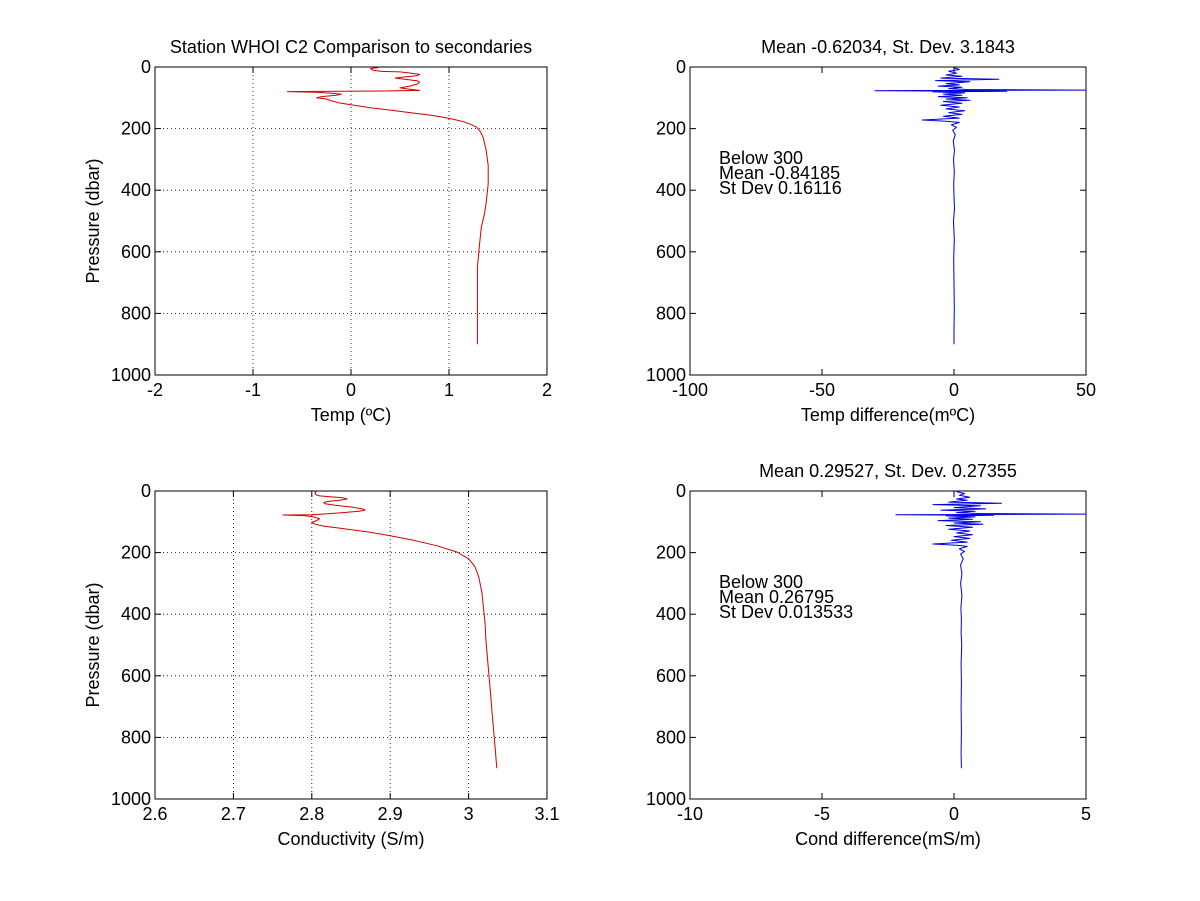 Image resolution: width=1200 pixels, height=901 pixels. What do you see at coordinates (822, 390) in the screenshot?
I see `x-tick-label: -50` at bounding box center [822, 390].